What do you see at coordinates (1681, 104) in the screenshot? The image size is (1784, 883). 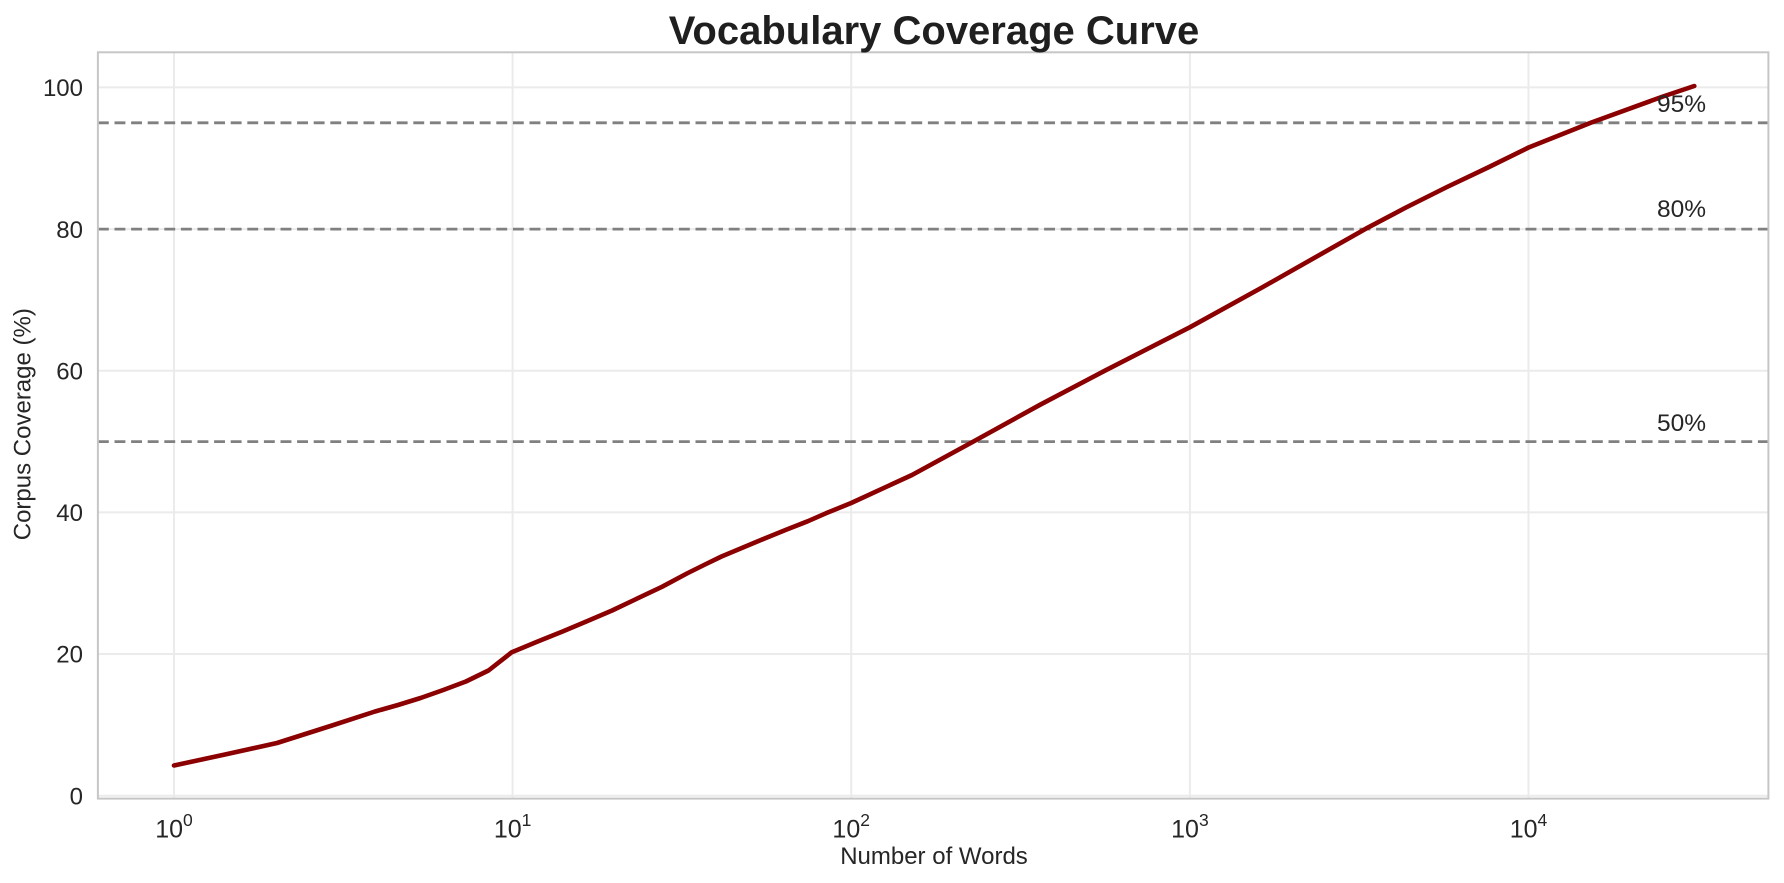 I see `svg-text: 95%` at bounding box center [1681, 104].